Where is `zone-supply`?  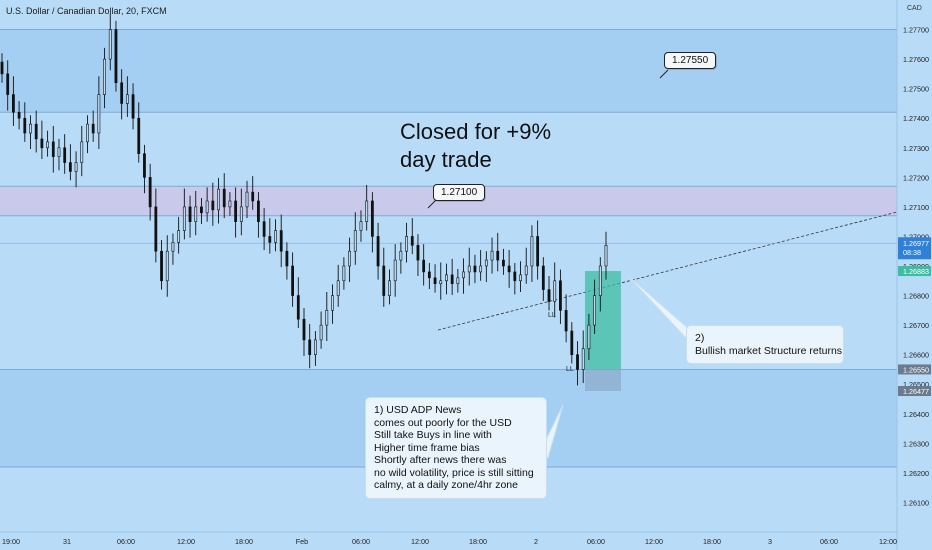 zone-supply is located at coordinates (448, 71).